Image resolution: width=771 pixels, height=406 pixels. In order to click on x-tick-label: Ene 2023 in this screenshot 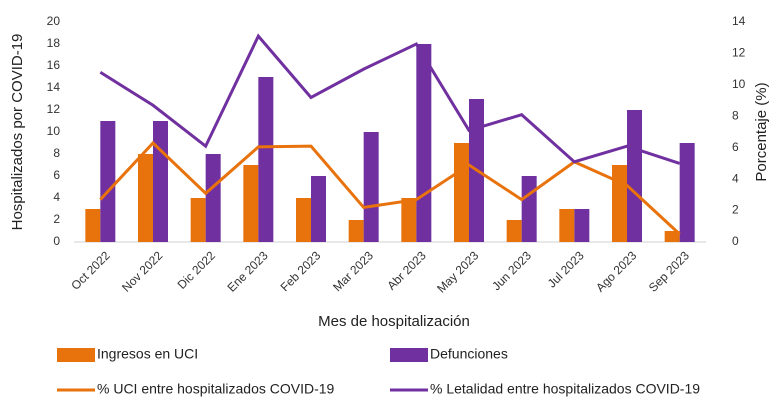, I will do `click(247, 271)`.